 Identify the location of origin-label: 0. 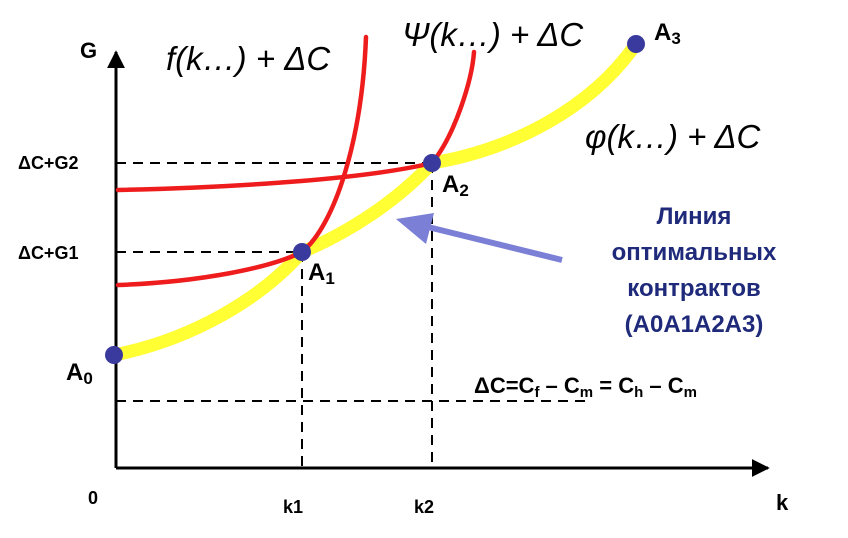
(93, 498).